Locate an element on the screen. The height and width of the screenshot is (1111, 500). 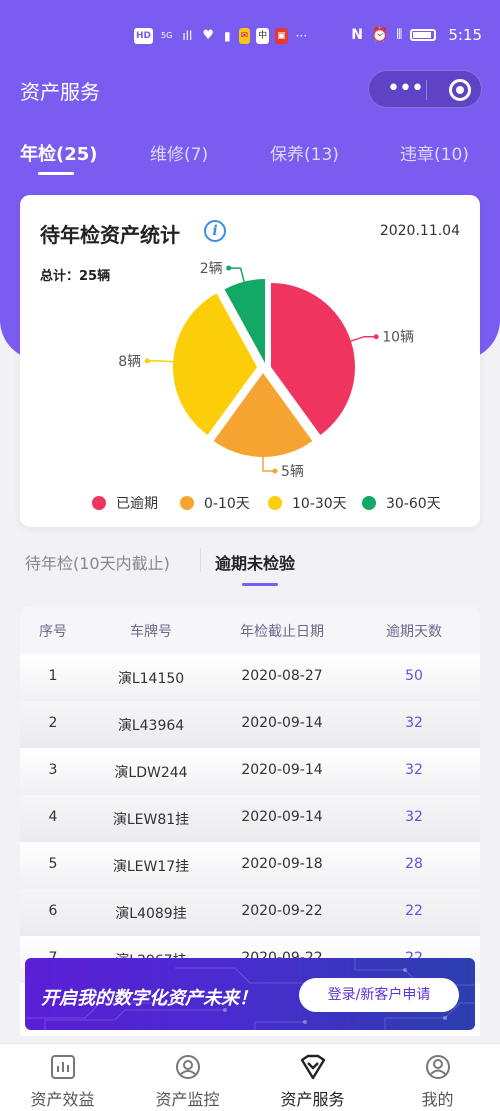
tabbar-label: 资产监控 is located at coordinates (187, 1099).